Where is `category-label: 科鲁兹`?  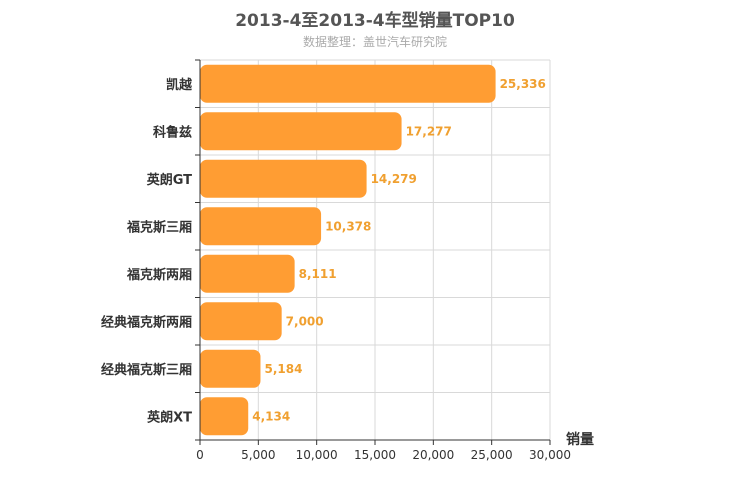 category-label: 科鲁兹 is located at coordinates (172, 132).